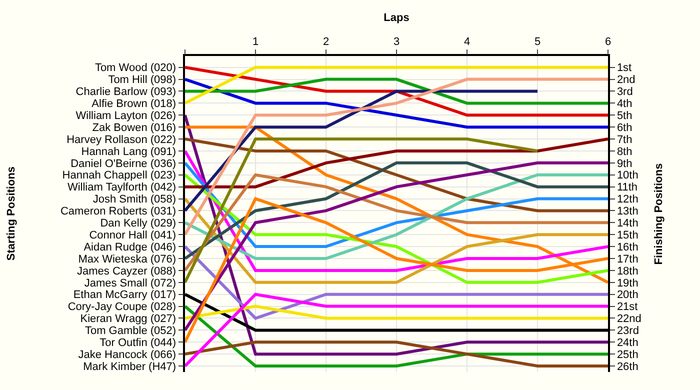  I want to click on y2-tick-label: 25th, so click(627, 354).